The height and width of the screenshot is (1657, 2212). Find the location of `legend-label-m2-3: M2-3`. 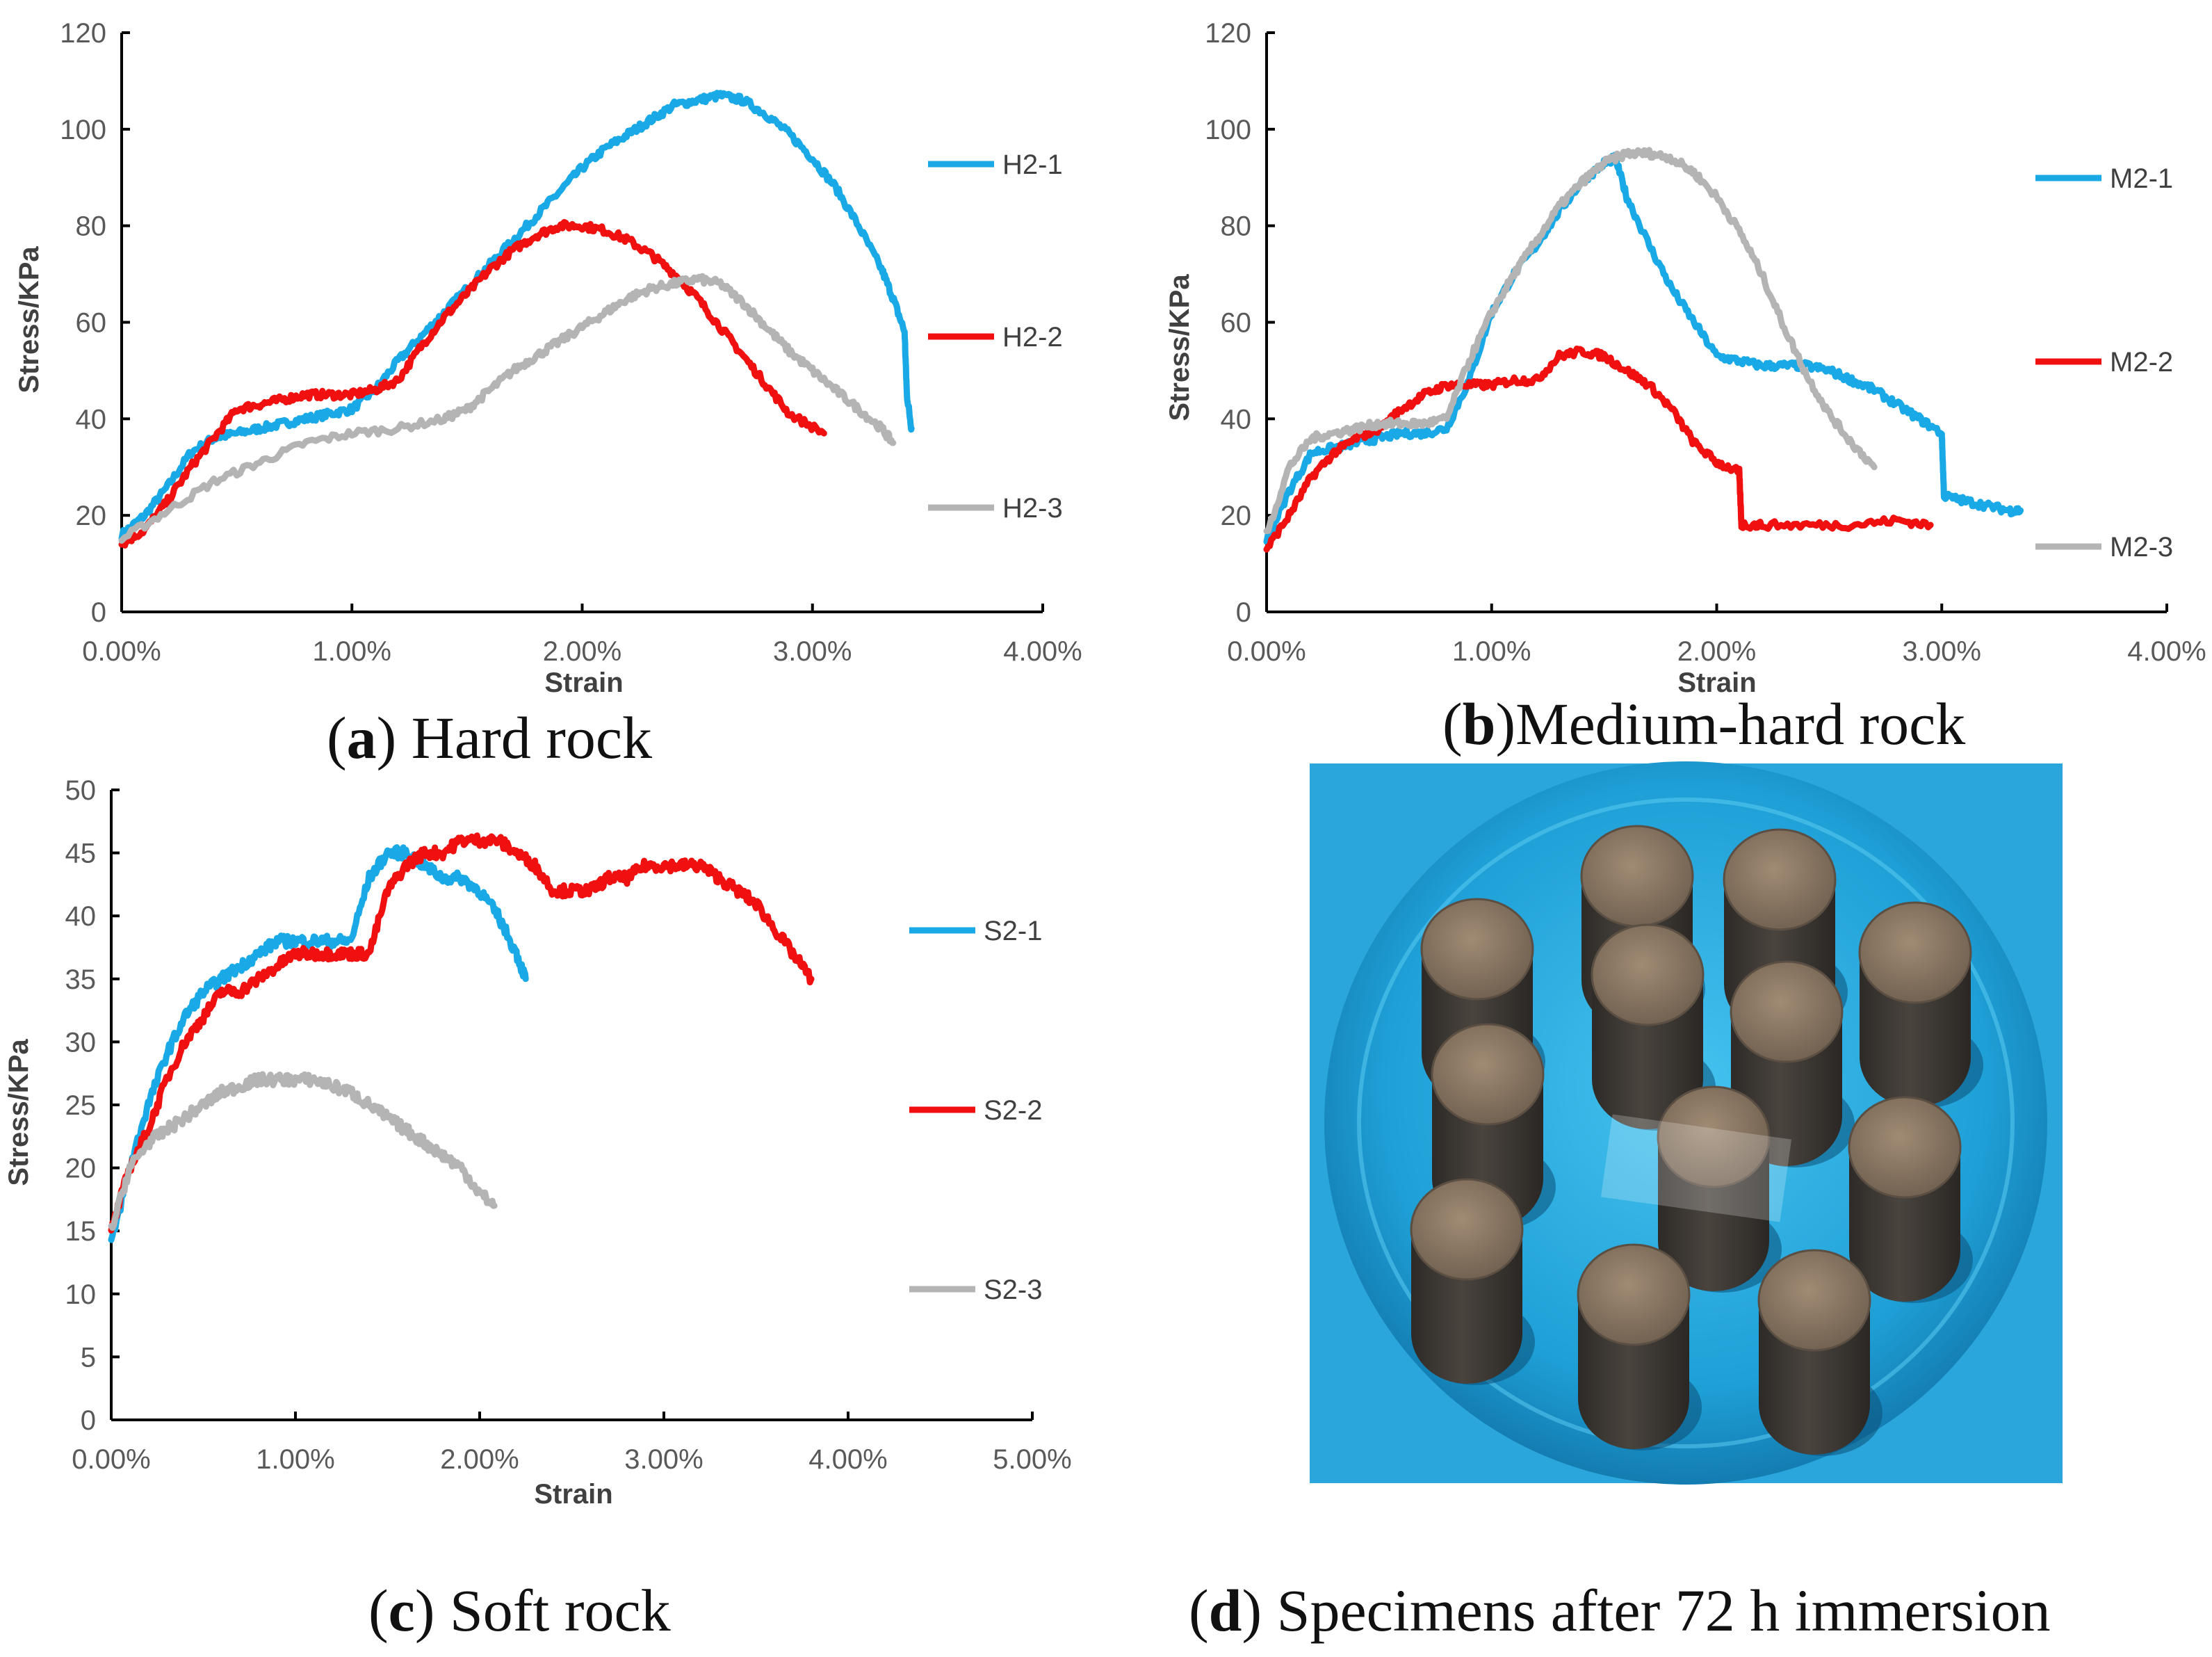

legend-label-m2-3: M2-3 is located at coordinates (2141, 547).